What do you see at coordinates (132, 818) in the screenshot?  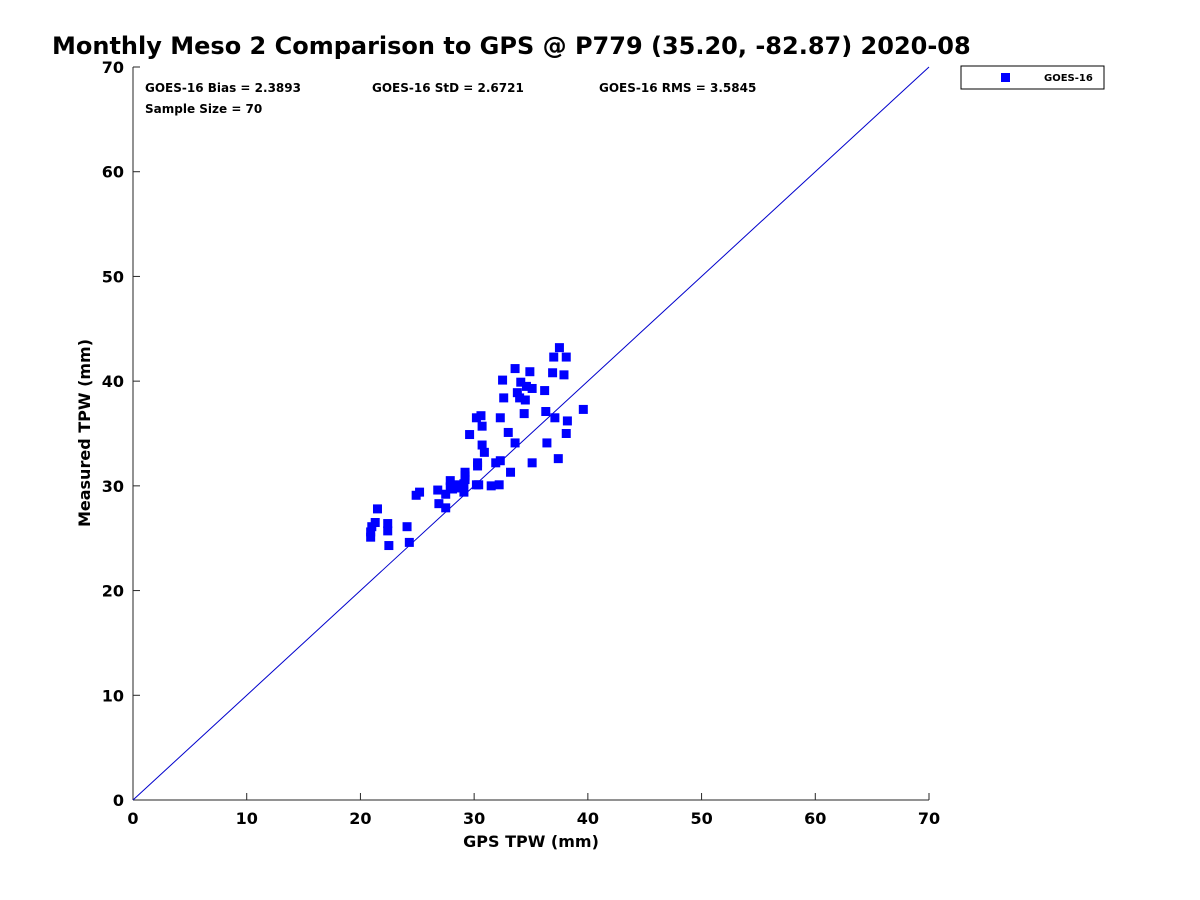 I see `x-tick-label: 0` at bounding box center [132, 818].